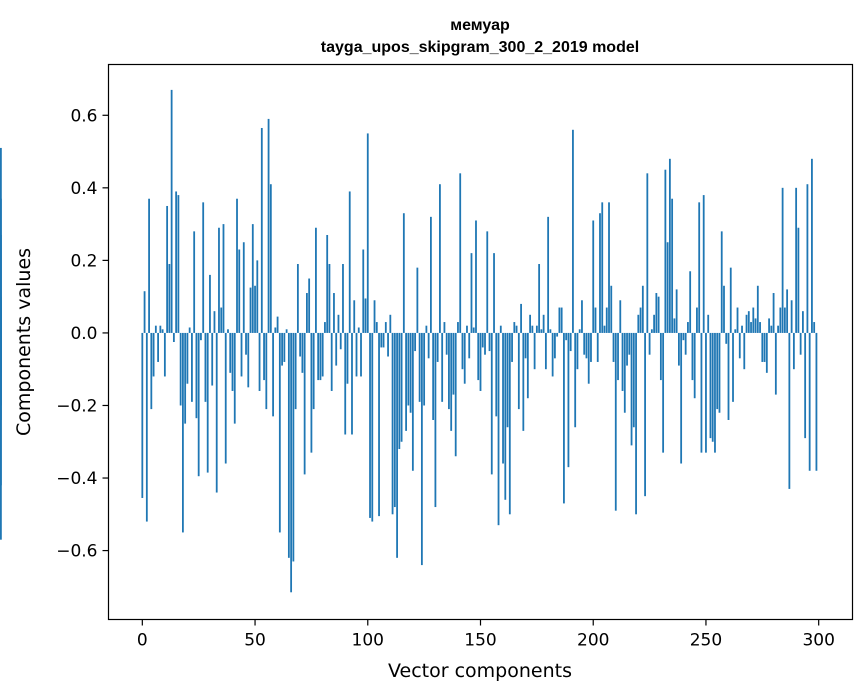  I want to click on y-tick-label: 0.2, so click(83, 261).